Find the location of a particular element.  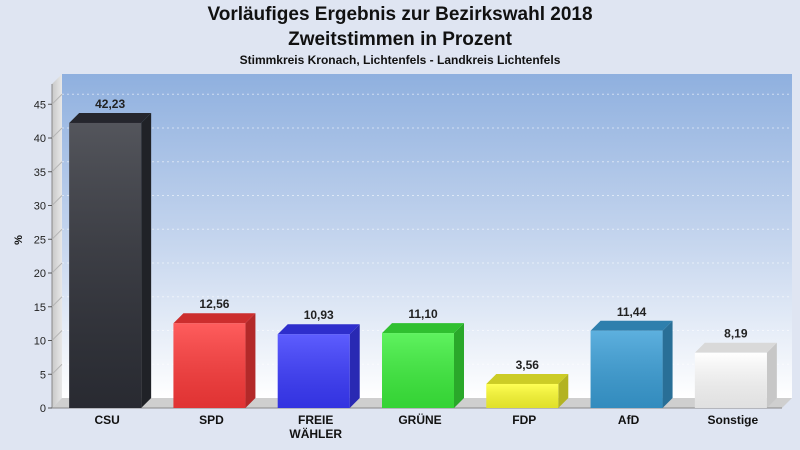

bar-value-label: 12,56 is located at coordinates (214, 304).